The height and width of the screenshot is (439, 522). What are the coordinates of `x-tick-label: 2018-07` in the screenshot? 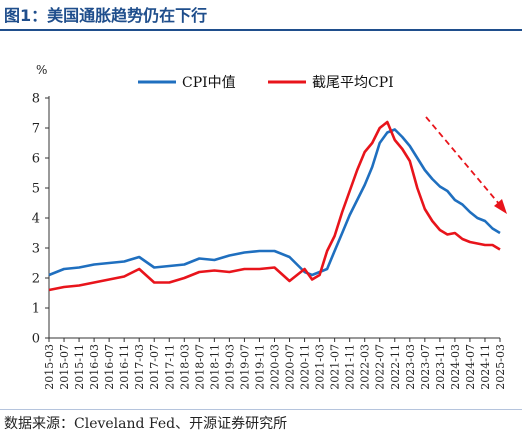 It's located at (199, 367).